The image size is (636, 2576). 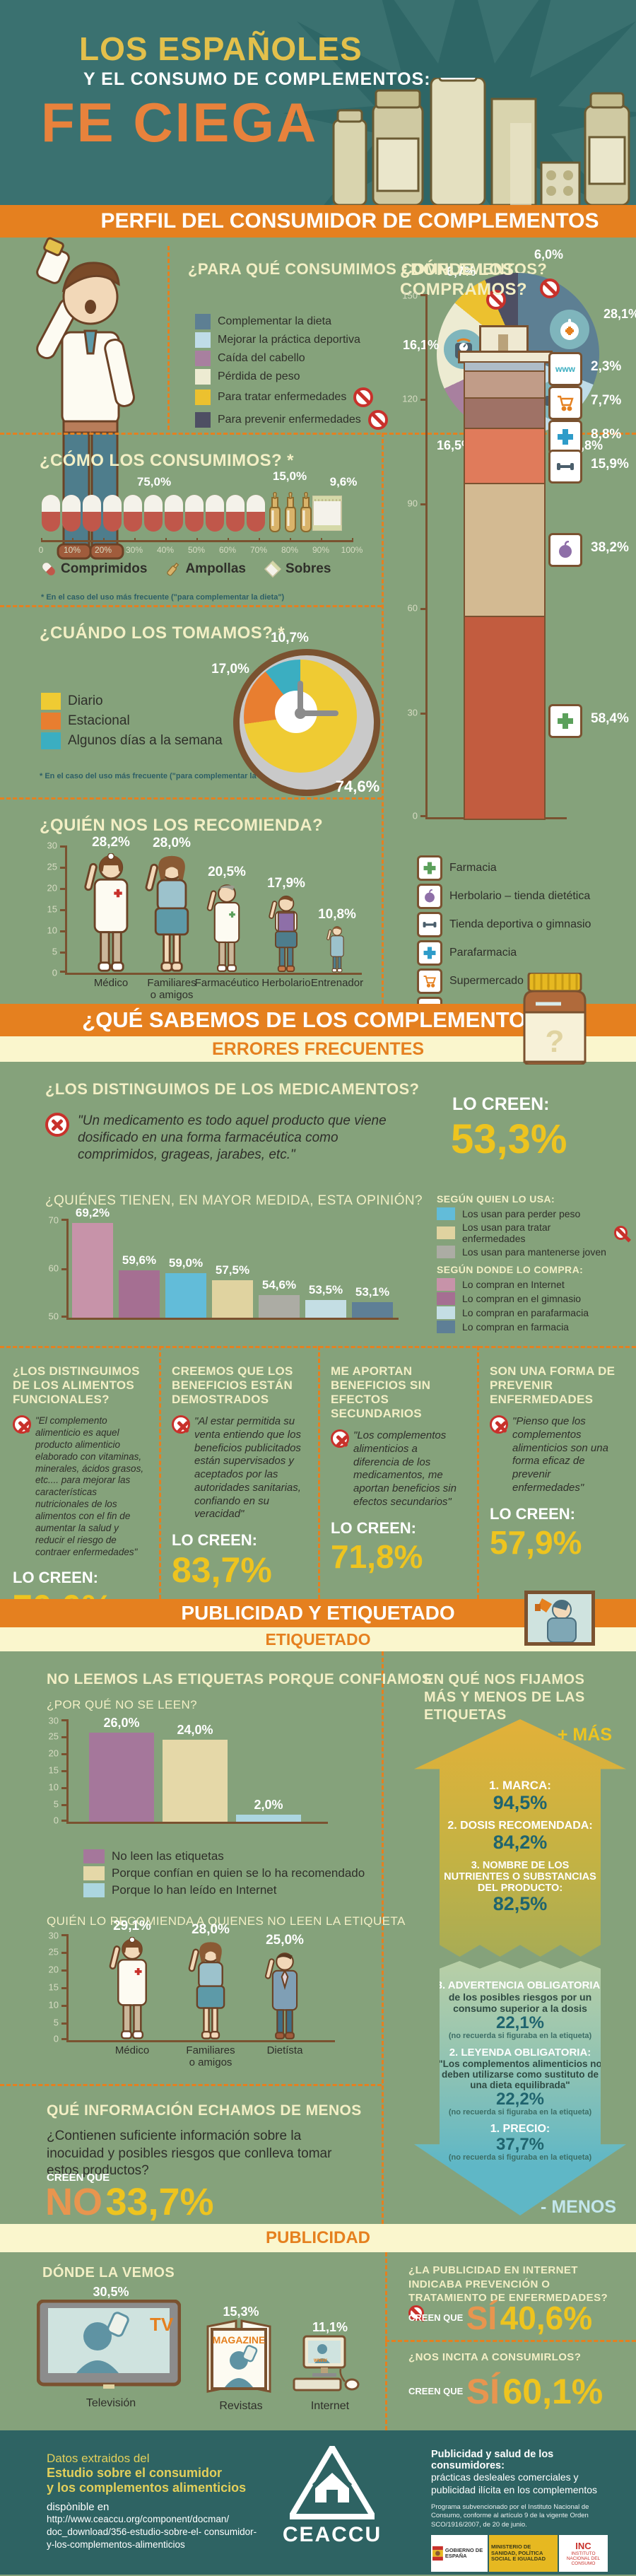 What do you see at coordinates (53, 1720) in the screenshot?
I see `axis-tick-label: 30` at bounding box center [53, 1720].